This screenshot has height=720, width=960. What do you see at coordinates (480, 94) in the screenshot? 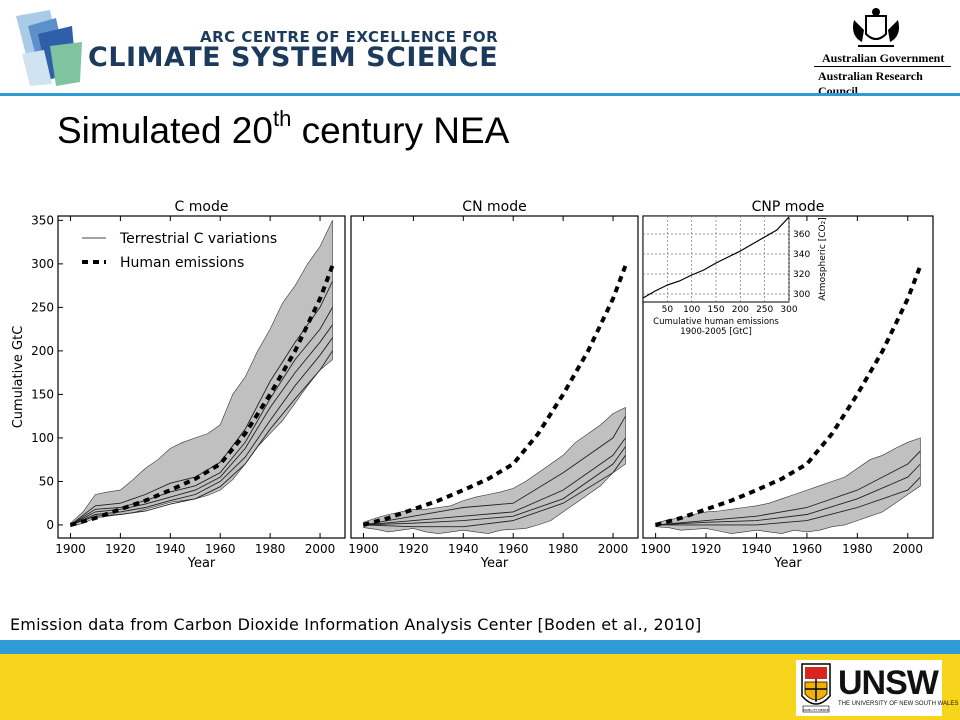
I see `header-divider` at bounding box center [480, 94].